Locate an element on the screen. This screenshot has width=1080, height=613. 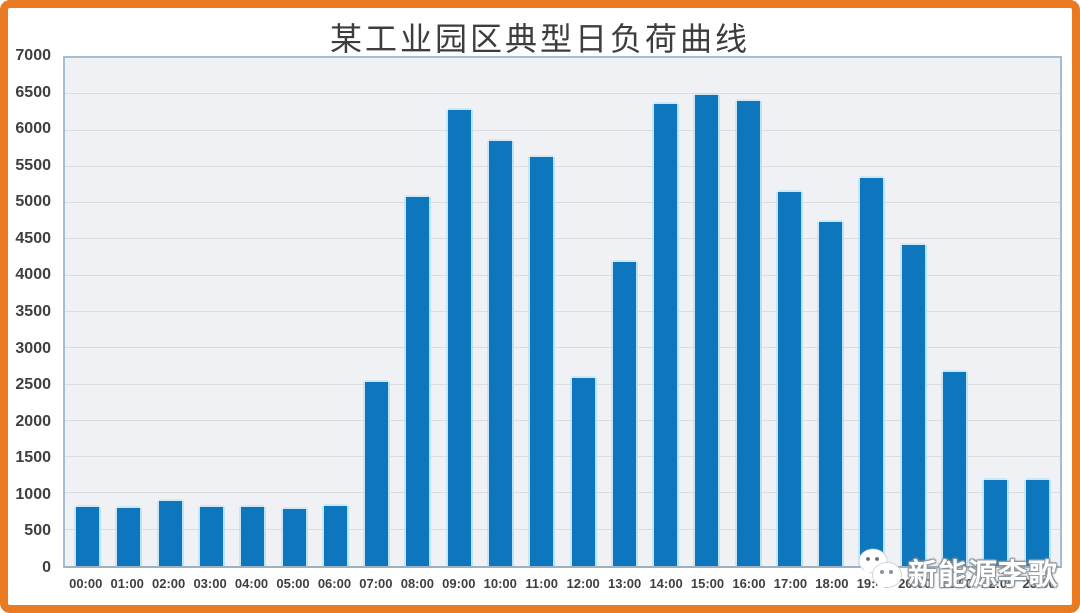
x-tick-label-08:00: 08:00 is located at coordinates (417, 583).